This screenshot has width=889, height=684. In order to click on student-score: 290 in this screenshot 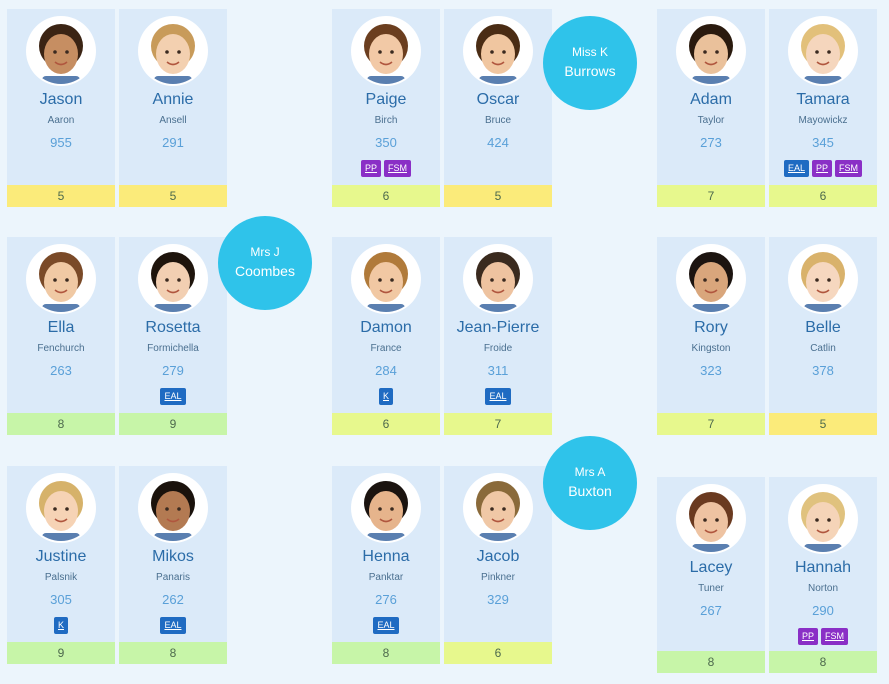, I will do `click(823, 610)`.